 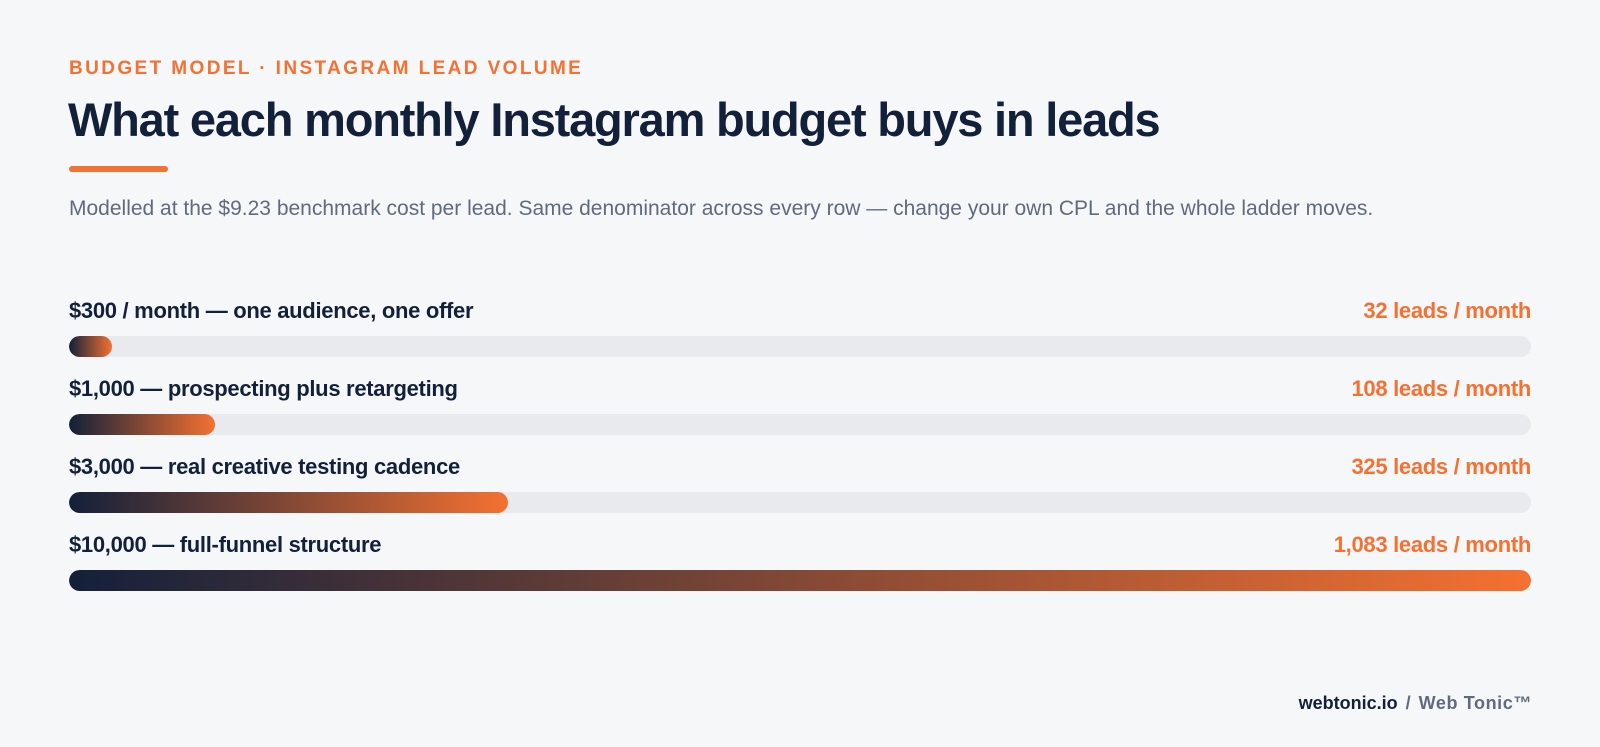 What do you see at coordinates (263, 388) in the screenshot?
I see `bar-category-label: $1,000 — prospecting plus retargeting` at bounding box center [263, 388].